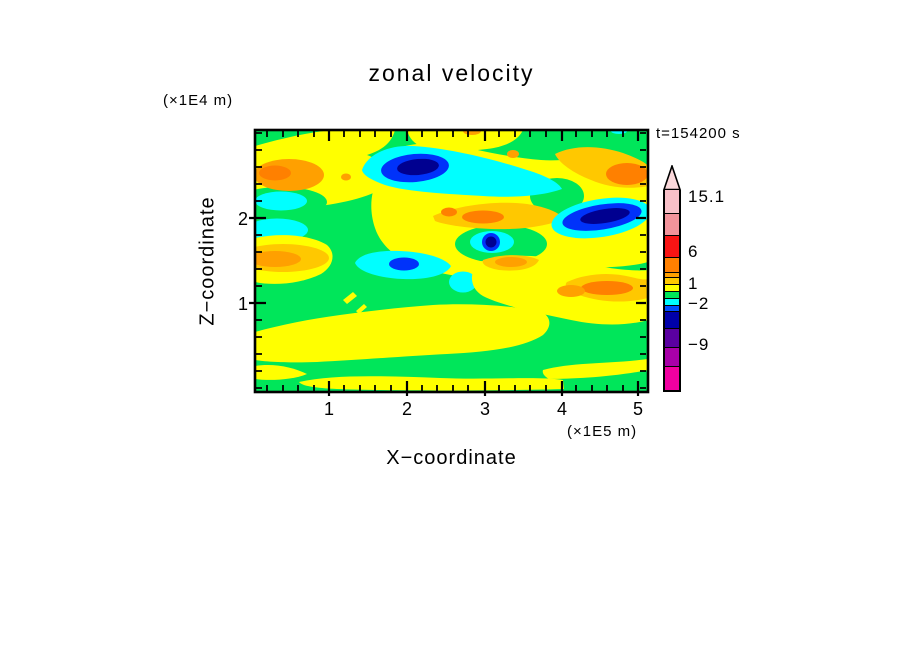  Describe the element at coordinates (561, 409) in the screenshot. I see `x-tick-label-4: 4` at that location.